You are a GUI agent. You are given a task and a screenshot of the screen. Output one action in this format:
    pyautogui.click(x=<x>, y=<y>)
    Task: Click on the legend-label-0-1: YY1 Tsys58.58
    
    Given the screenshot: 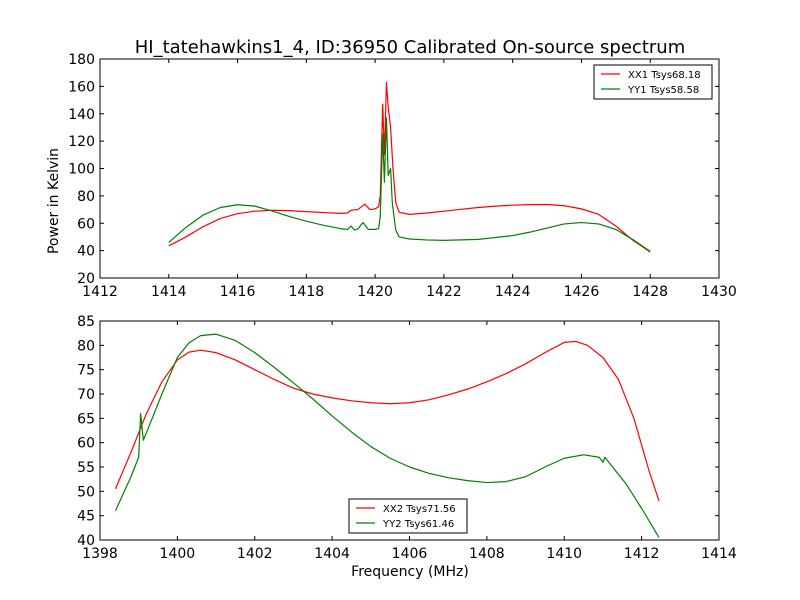 What is the action you would take?
    pyautogui.click(x=663, y=90)
    